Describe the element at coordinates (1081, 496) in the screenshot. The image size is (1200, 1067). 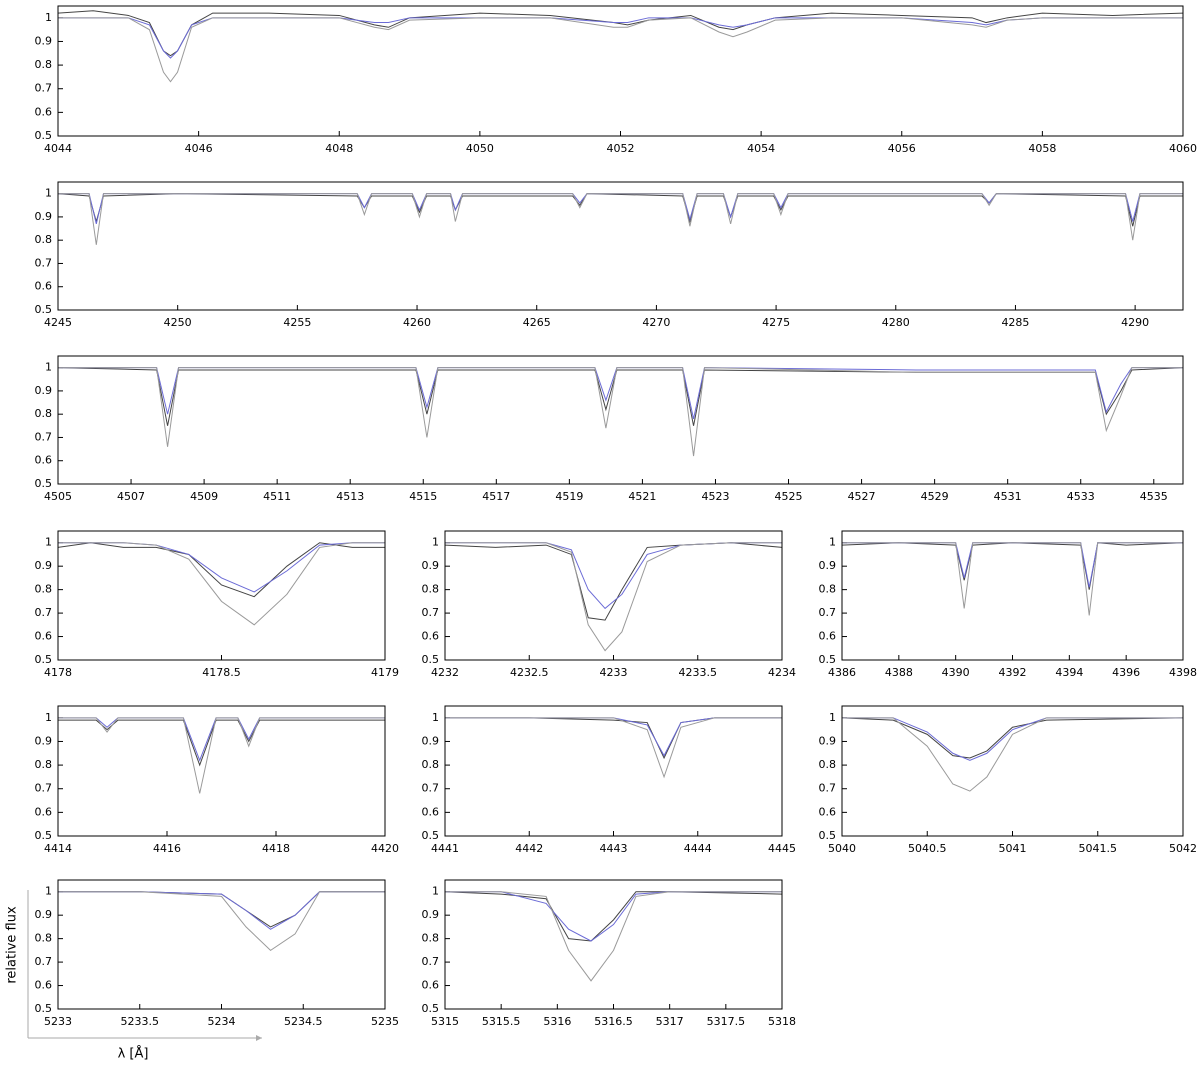
I see `x-tick-label: 4533` at that location.